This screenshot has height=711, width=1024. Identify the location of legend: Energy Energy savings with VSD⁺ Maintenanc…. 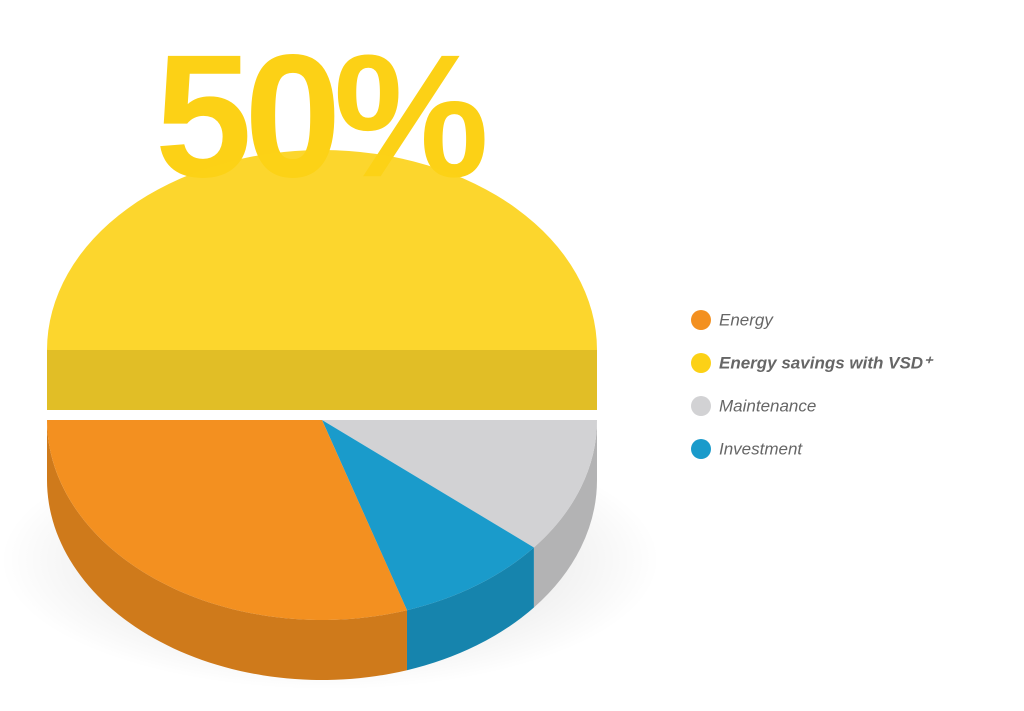
(812, 384).